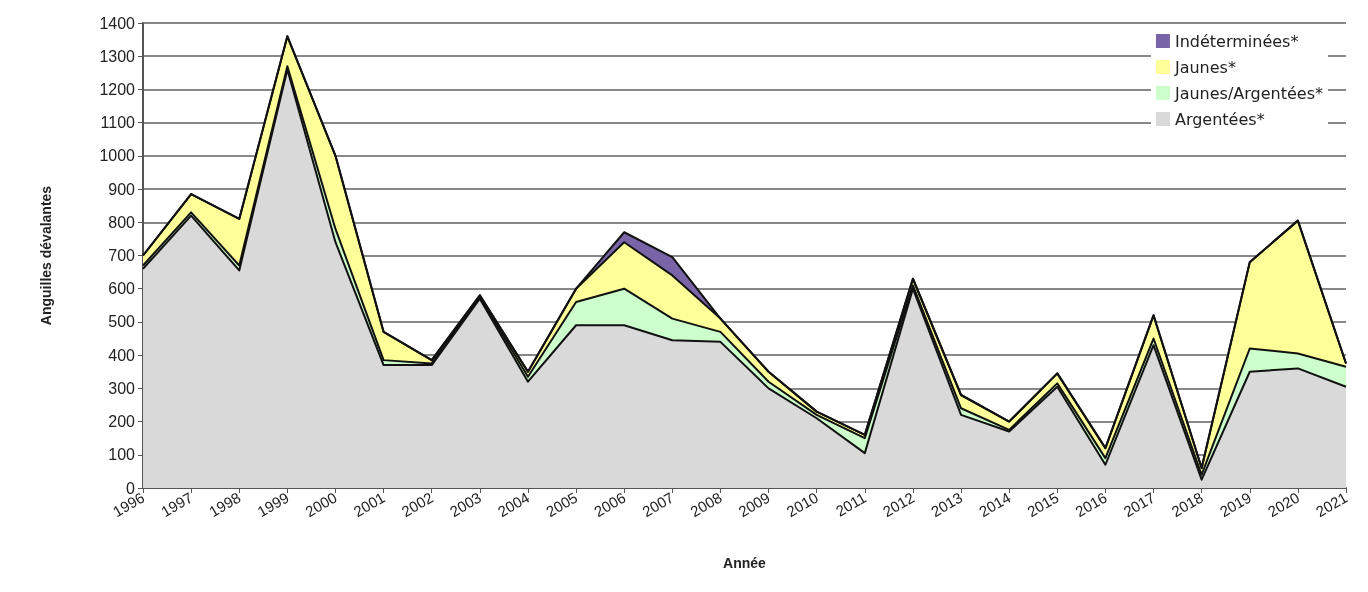 The width and height of the screenshot is (1368, 592). What do you see at coordinates (1283, 504) in the screenshot?
I see `x-tick-label: 2020` at bounding box center [1283, 504].